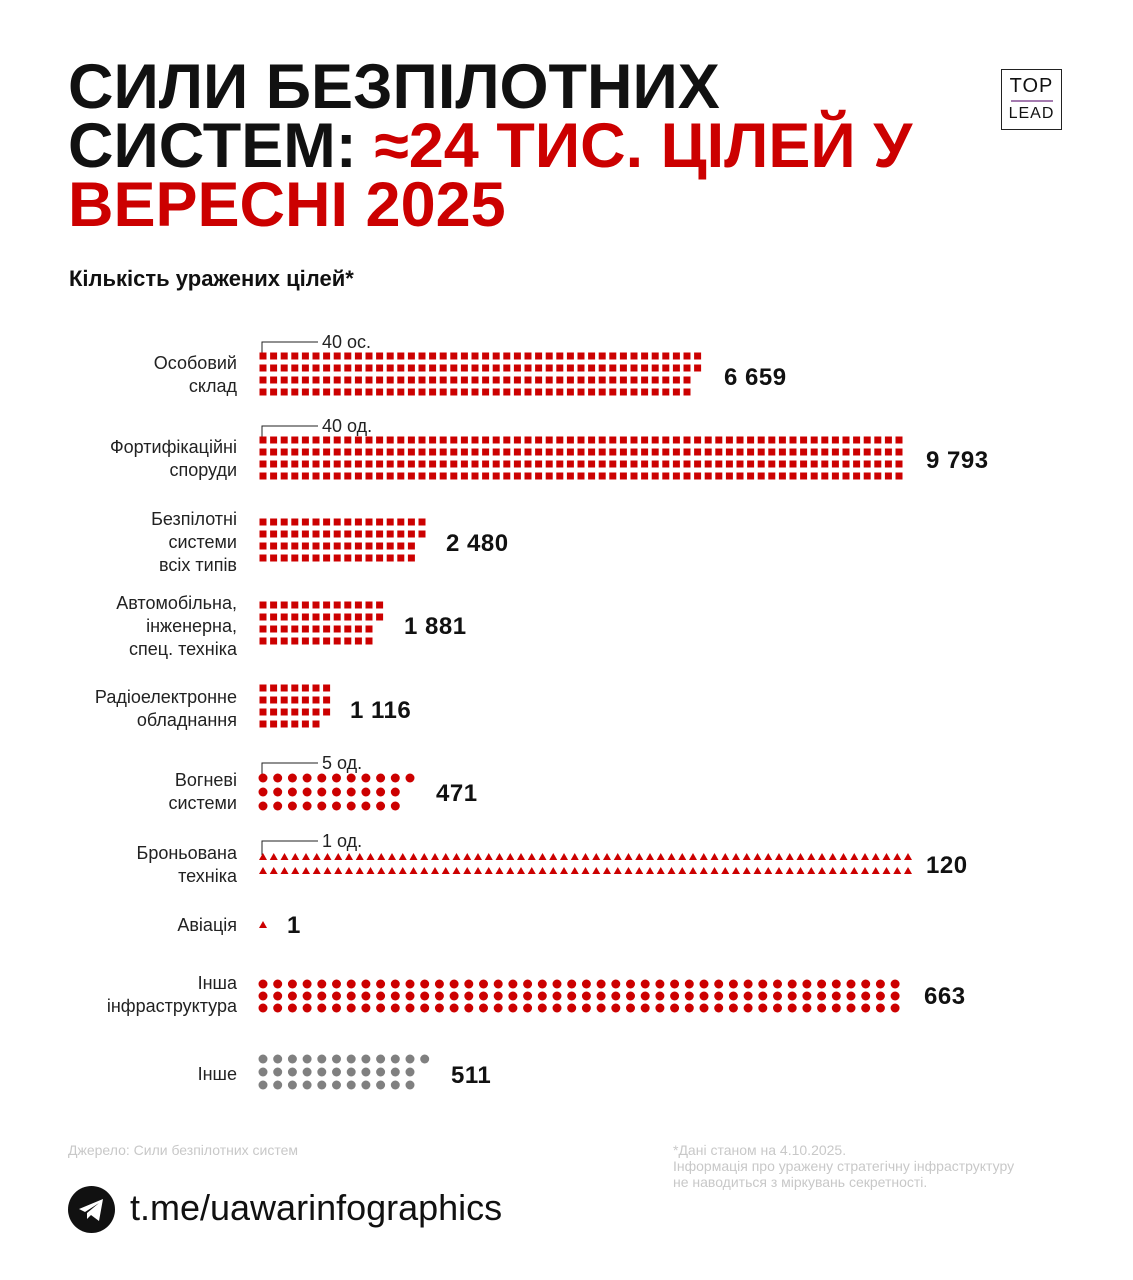 This screenshot has width=1133, height=1280. What do you see at coordinates (165, 708) in the screenshot?
I see `category-label: Радіоелектронне обладнання` at bounding box center [165, 708].